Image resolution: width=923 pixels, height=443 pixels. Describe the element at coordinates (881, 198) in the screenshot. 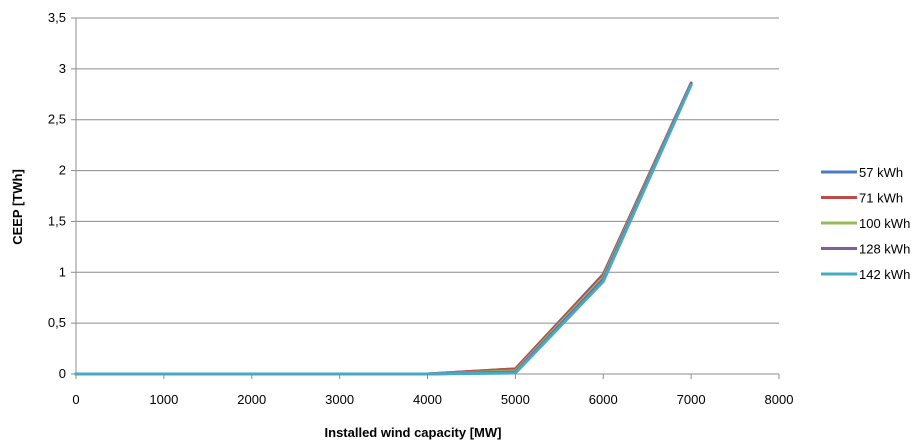

I see `legend-label: 71 kWh` at that location.